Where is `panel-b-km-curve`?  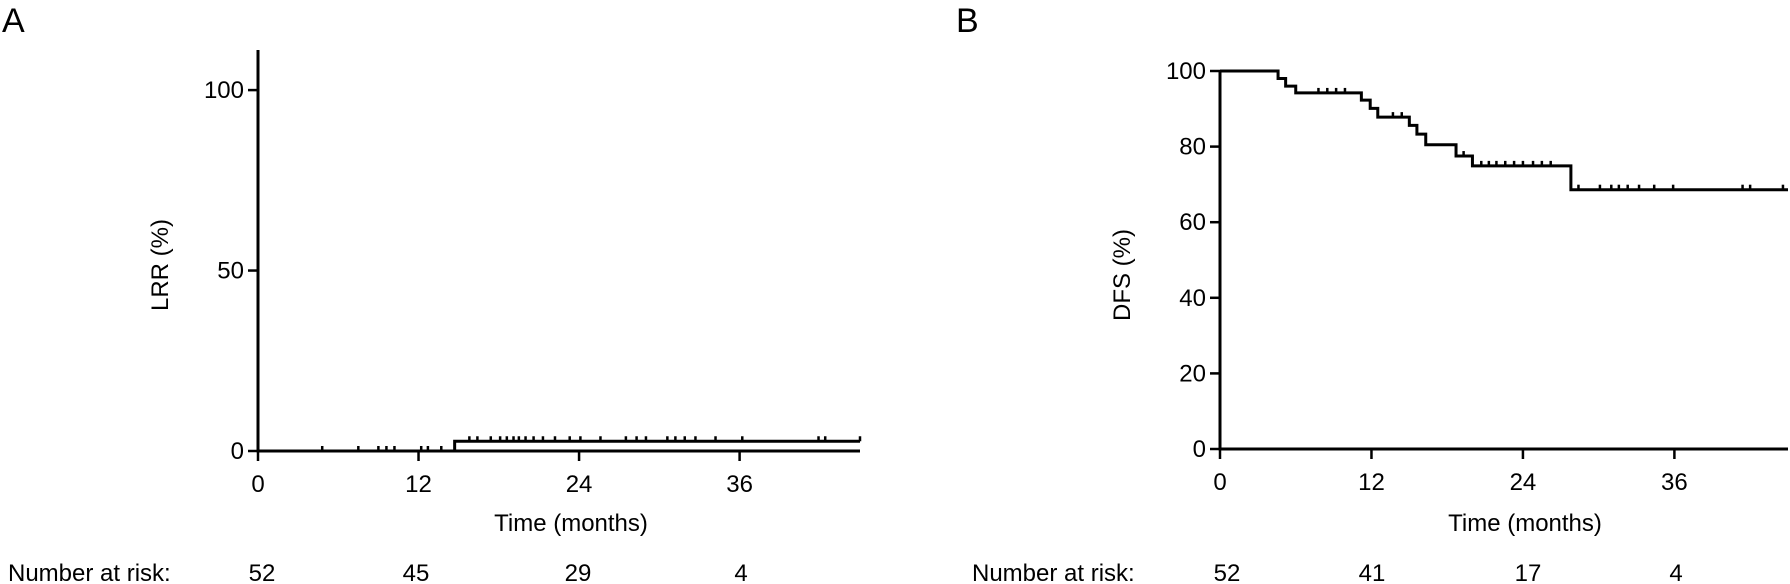 panel-b-km-curve is located at coordinates (1504, 130).